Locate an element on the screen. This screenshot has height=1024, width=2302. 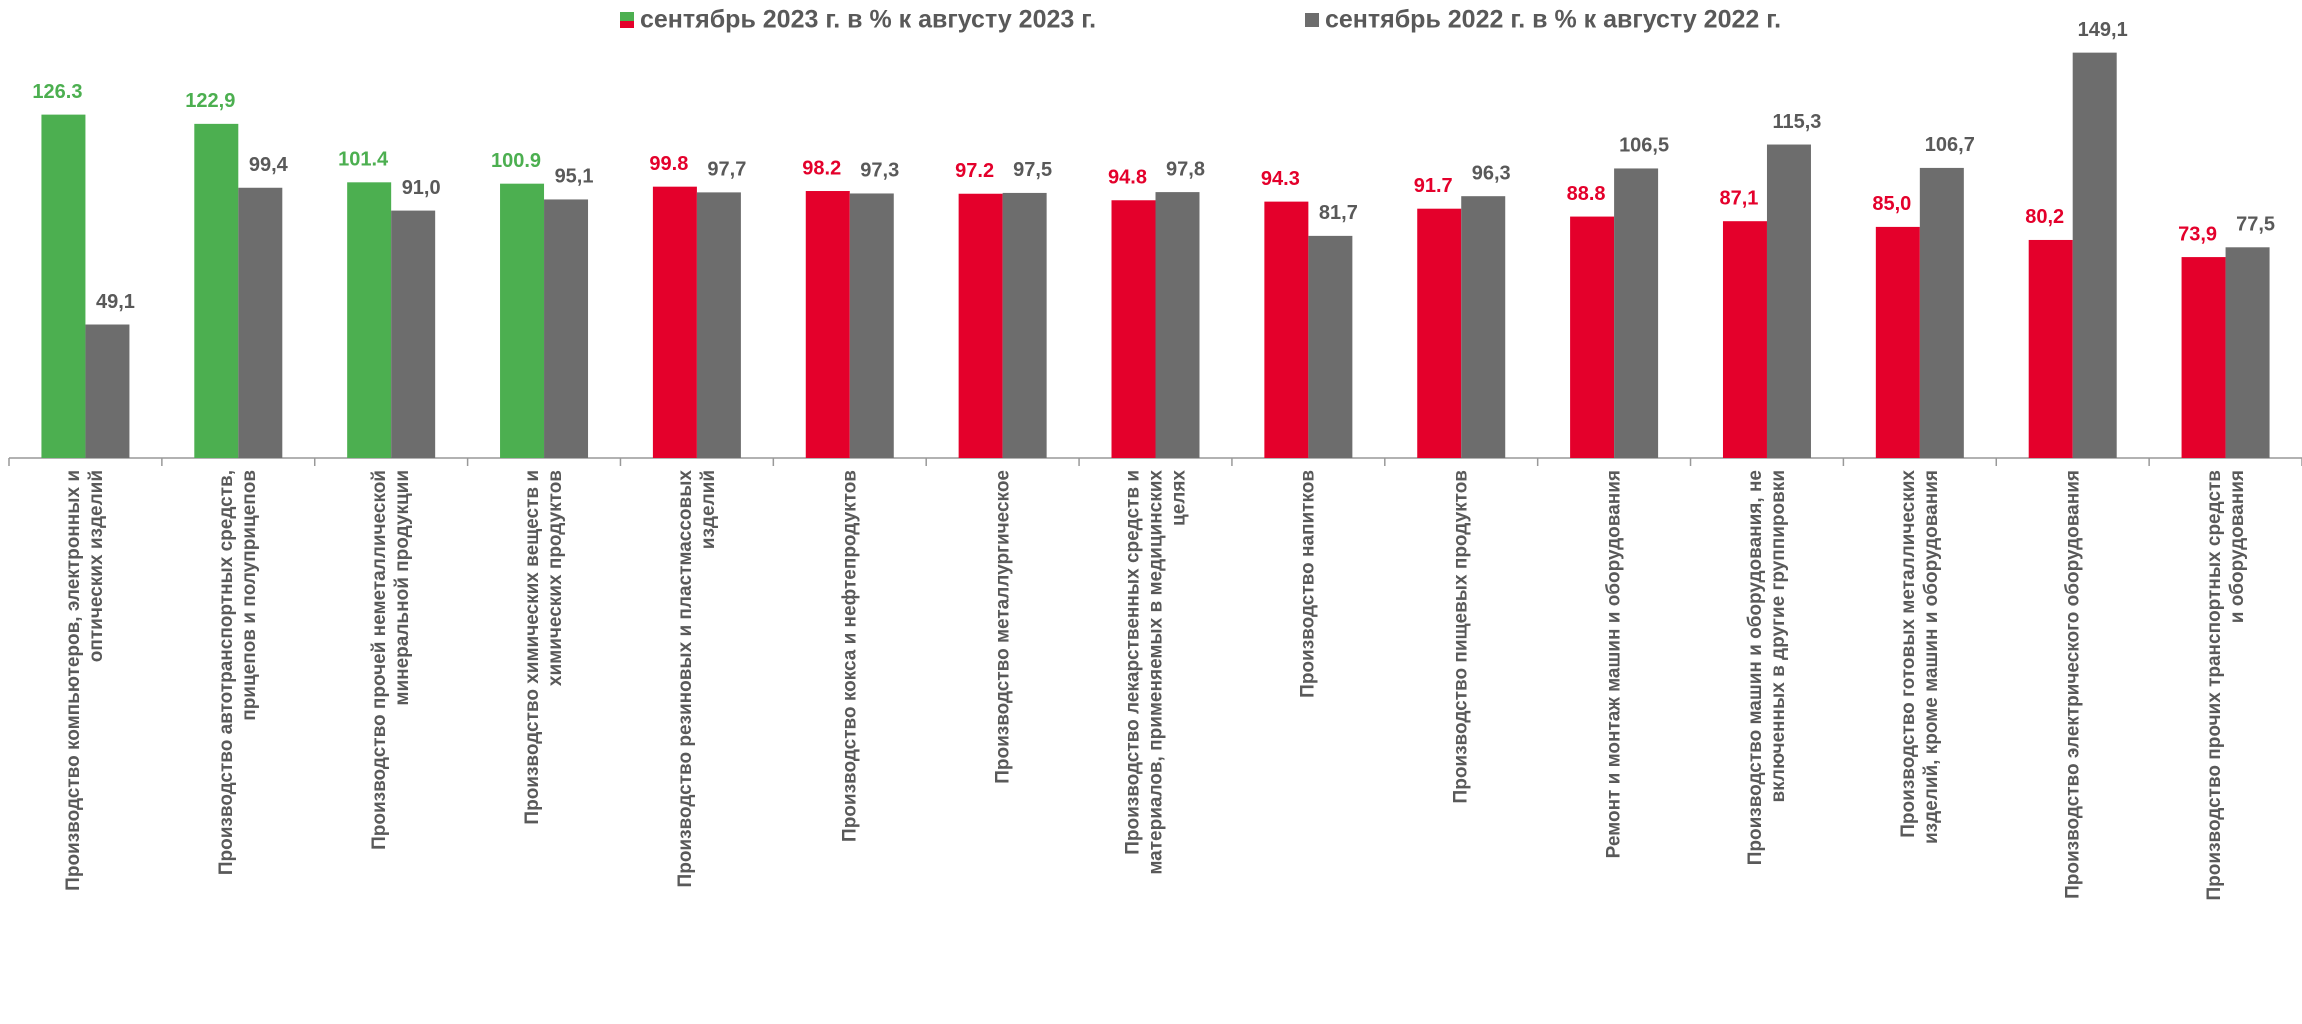
legend-label: сентябрь 2022 г. в % к августу 2022 г. is located at coordinates (1553, 20).